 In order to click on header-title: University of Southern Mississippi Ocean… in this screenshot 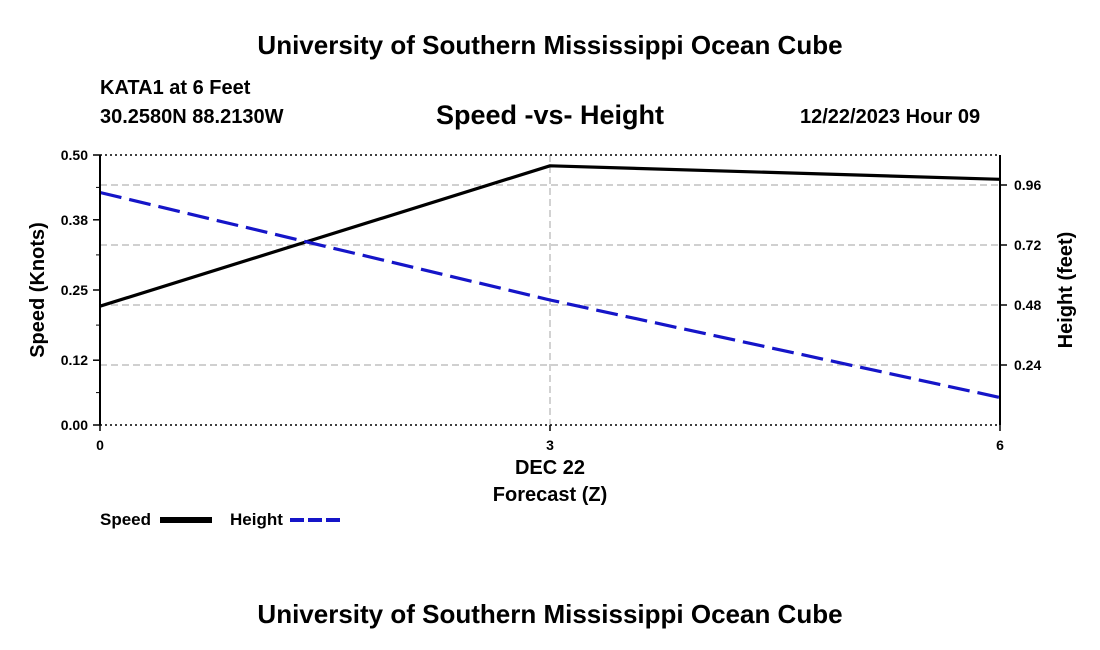, I will do `click(550, 45)`.